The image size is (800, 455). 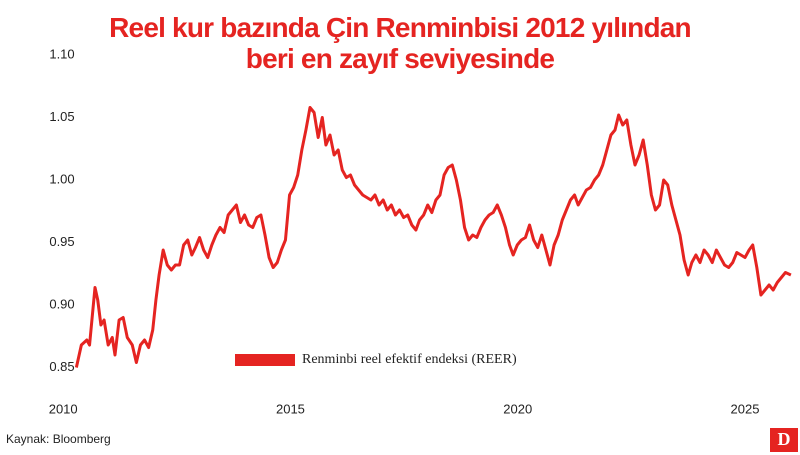 What do you see at coordinates (61, 241) in the screenshot?
I see `y-tick-label: 0.95` at bounding box center [61, 241].